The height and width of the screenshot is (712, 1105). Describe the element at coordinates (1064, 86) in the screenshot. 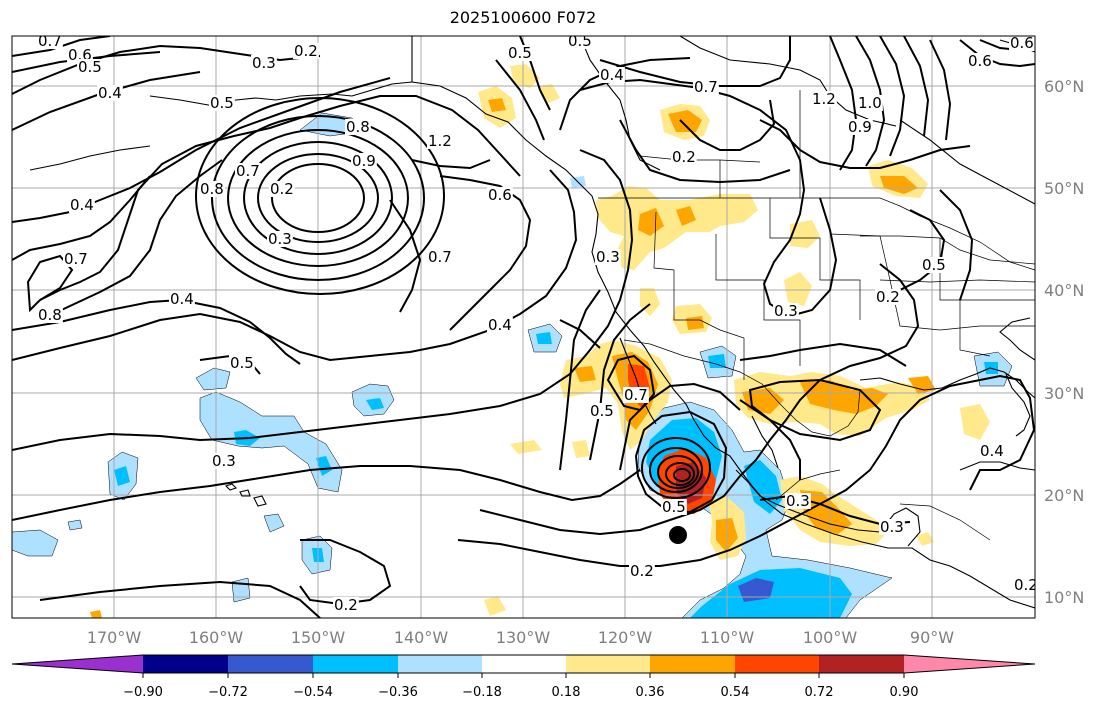

I see `lat-tick-label: 60°N` at that location.